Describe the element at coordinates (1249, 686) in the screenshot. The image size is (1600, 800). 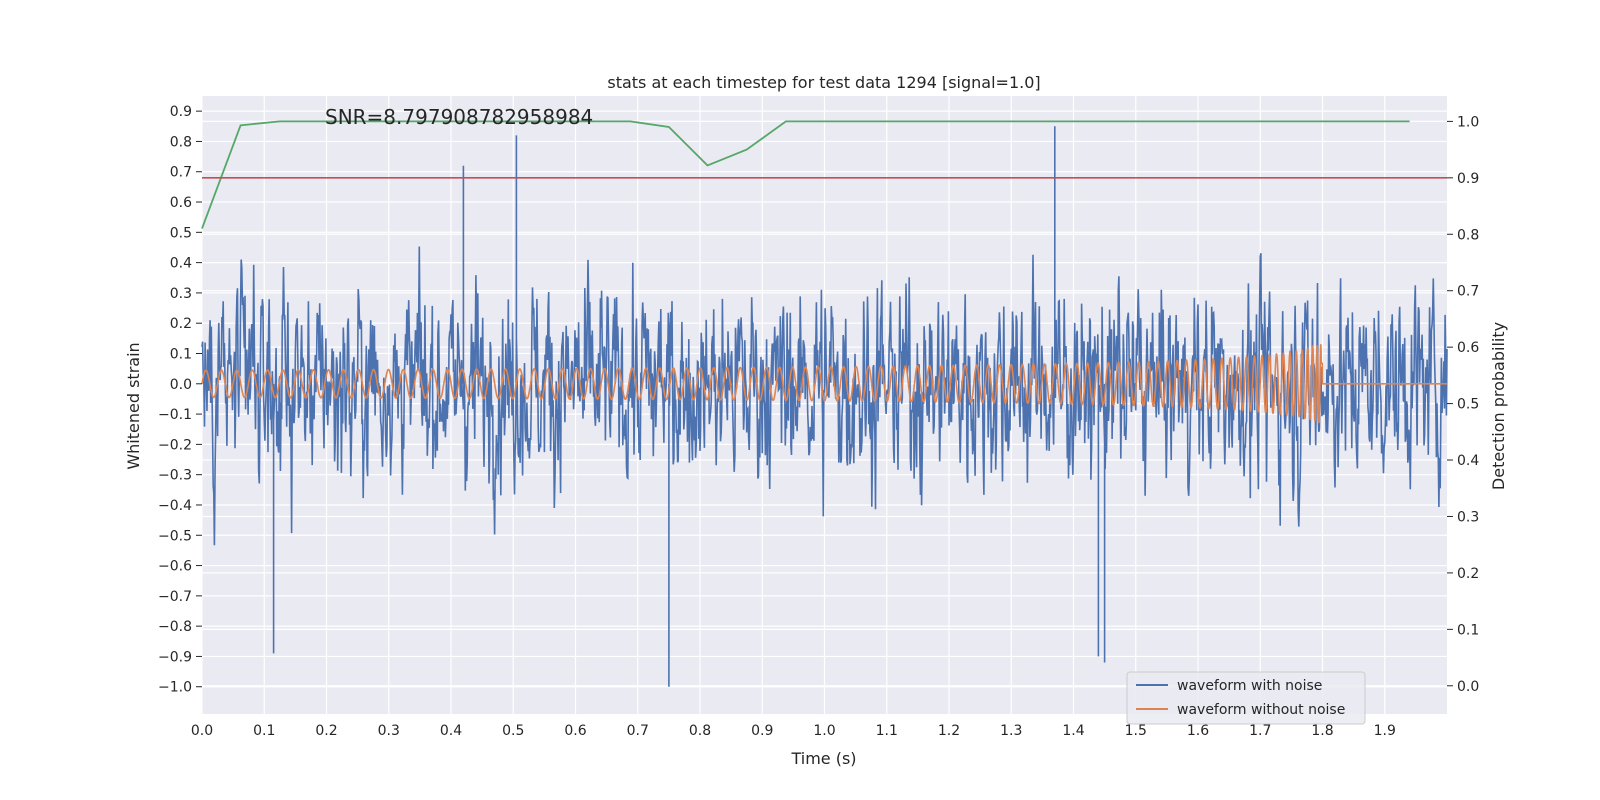
I see `legend-label-noise: waveform with noise` at that location.